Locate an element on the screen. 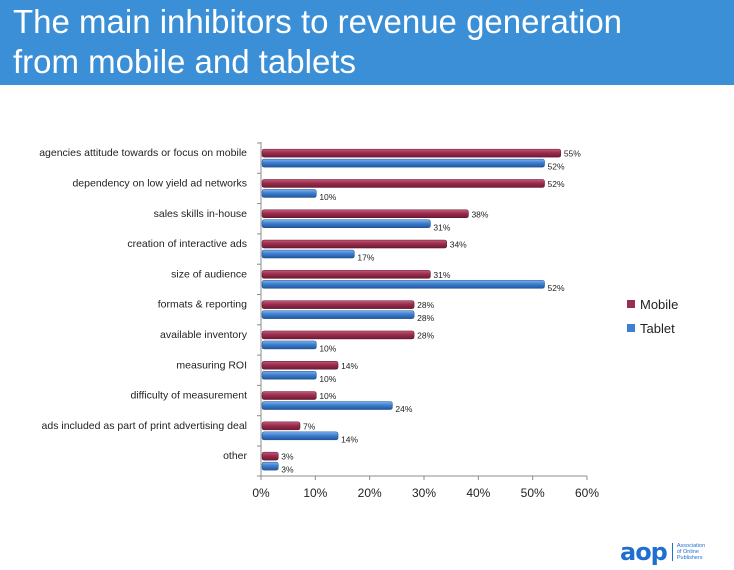  mobile-data-label: 7% is located at coordinates (309, 426).